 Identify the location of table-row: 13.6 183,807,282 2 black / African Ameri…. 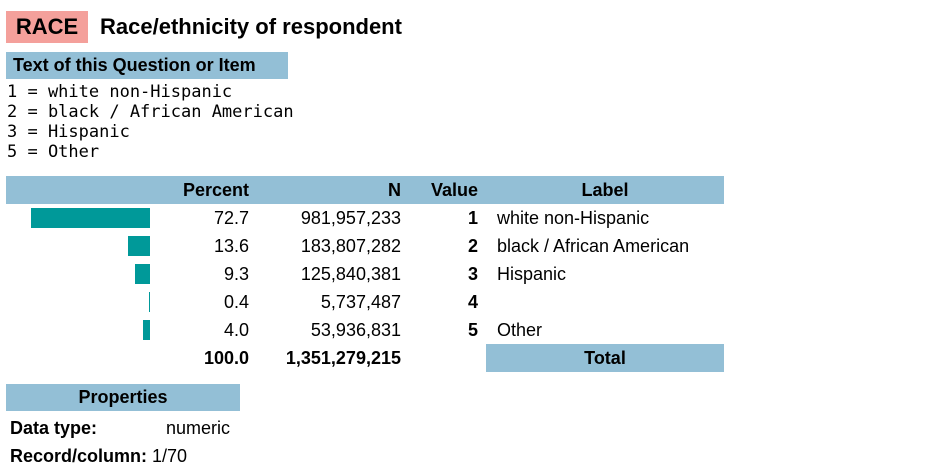
(365, 246).